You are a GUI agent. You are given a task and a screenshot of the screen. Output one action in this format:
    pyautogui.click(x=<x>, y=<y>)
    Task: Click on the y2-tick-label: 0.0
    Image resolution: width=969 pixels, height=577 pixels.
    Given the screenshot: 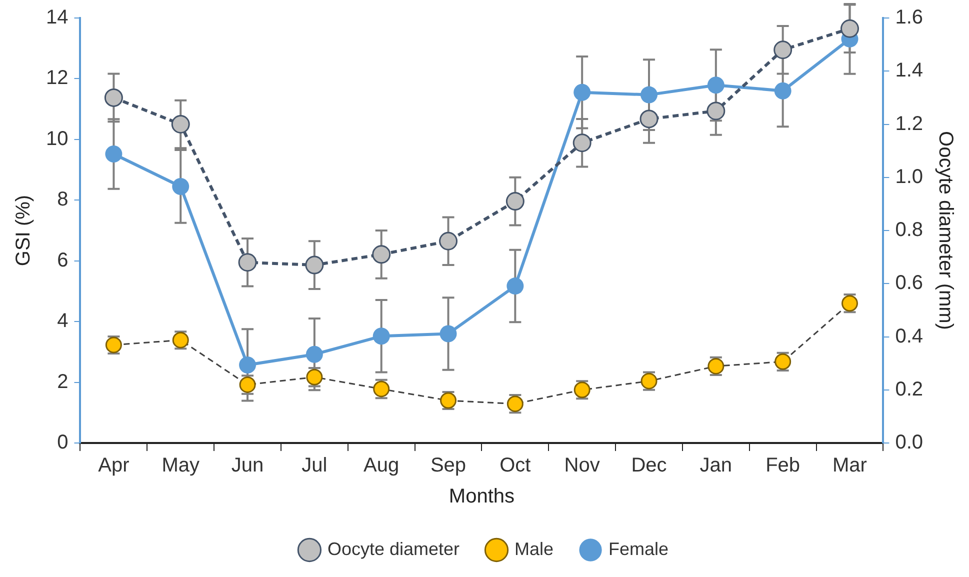 What is the action you would take?
    pyautogui.click(x=909, y=443)
    